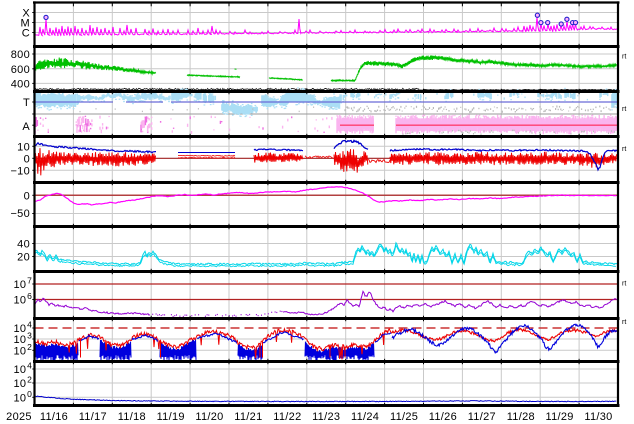 This screenshot has height=424, width=634. Describe the element at coordinates (26, 103) in the screenshot. I see `svg-text: T` at that location.